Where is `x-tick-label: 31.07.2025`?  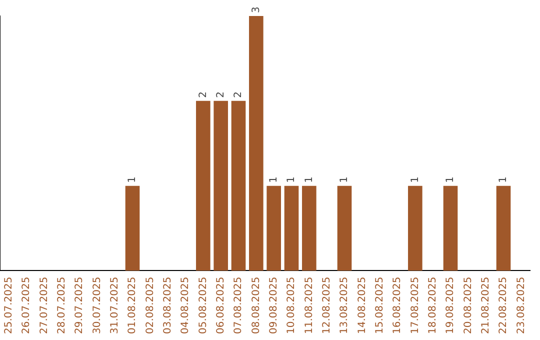 x-tick-label: 31.07.2025 is located at coordinates (114, 305).